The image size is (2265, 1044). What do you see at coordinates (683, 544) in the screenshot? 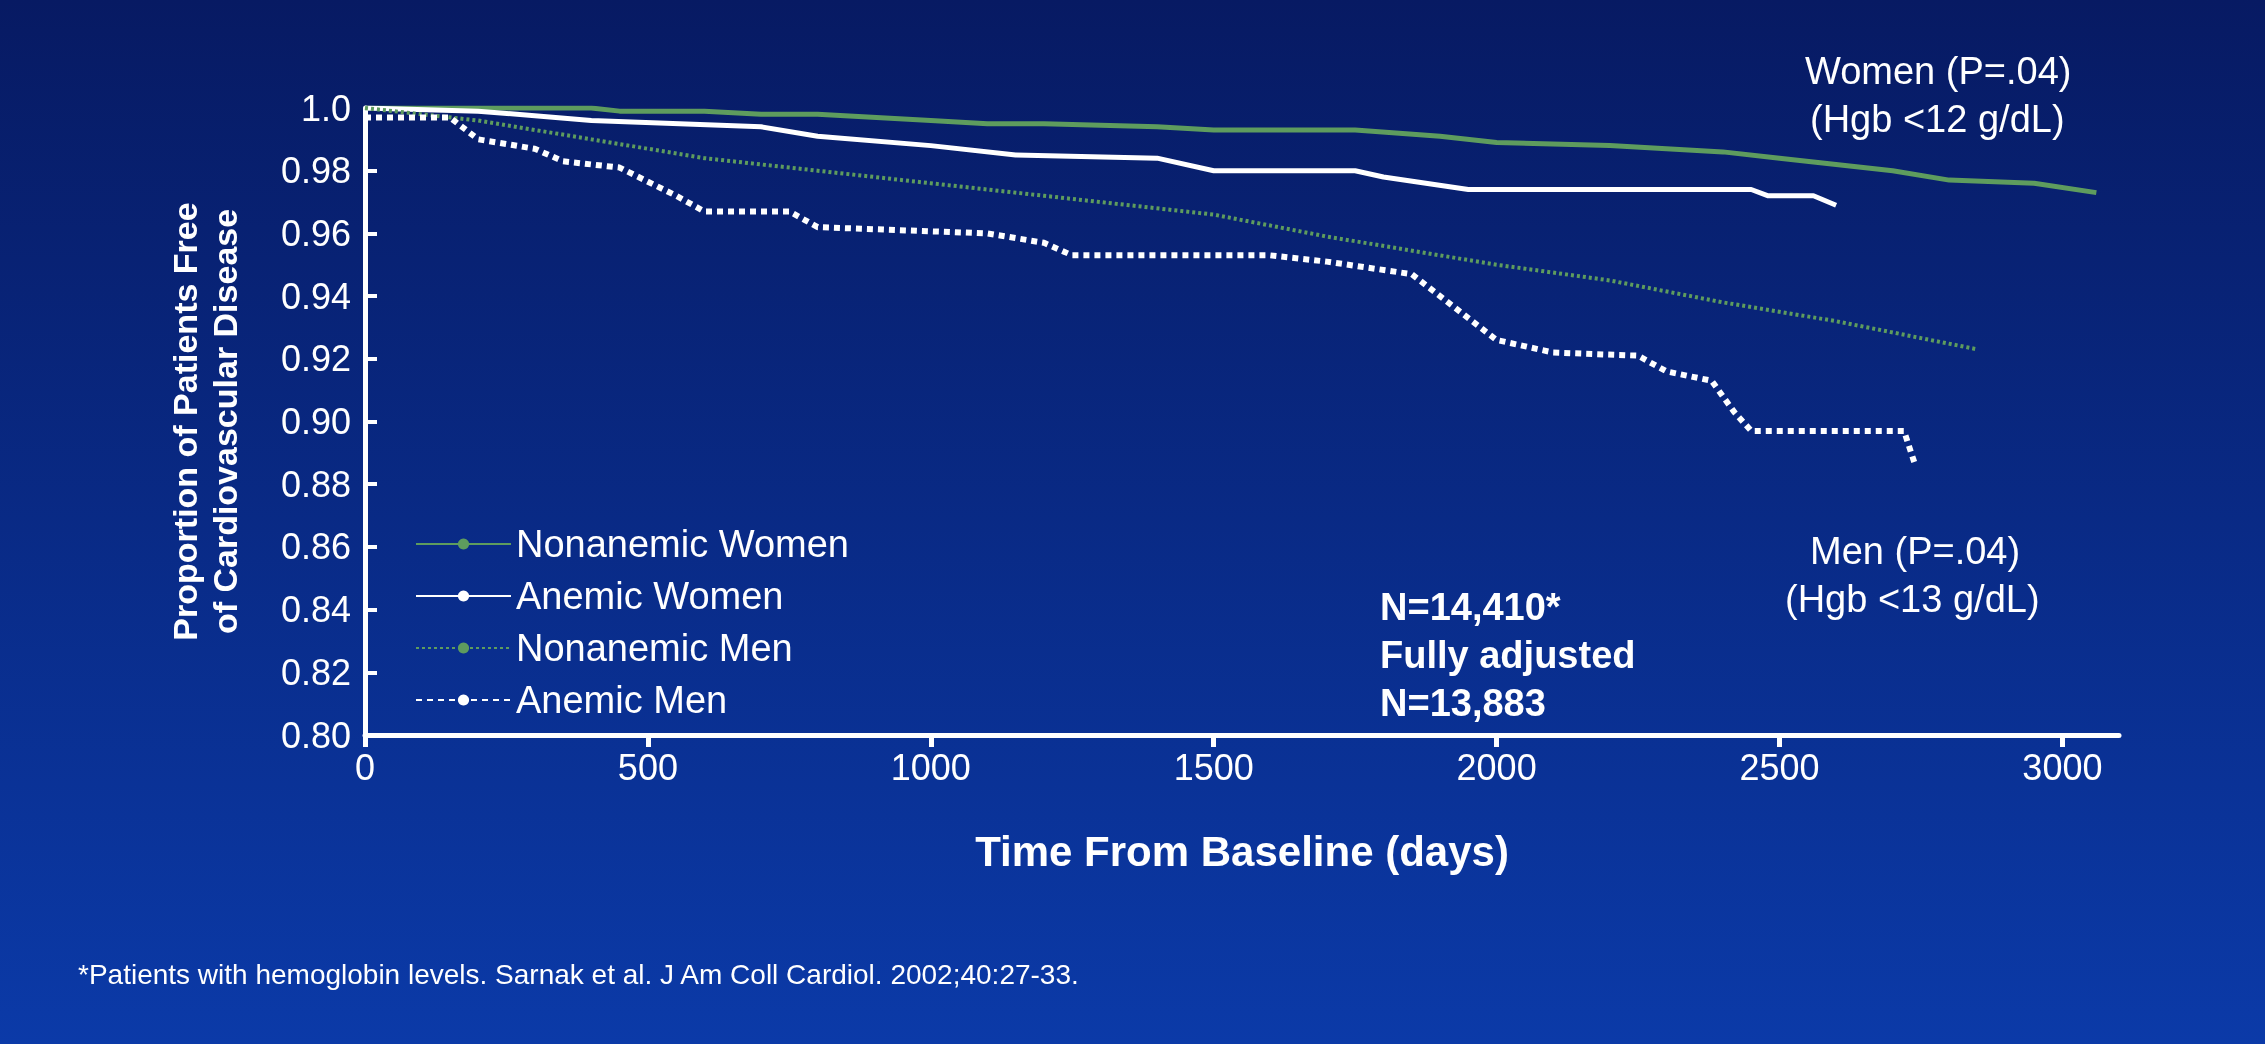
I see `legend-label: Nonanemic Women` at bounding box center [683, 544].